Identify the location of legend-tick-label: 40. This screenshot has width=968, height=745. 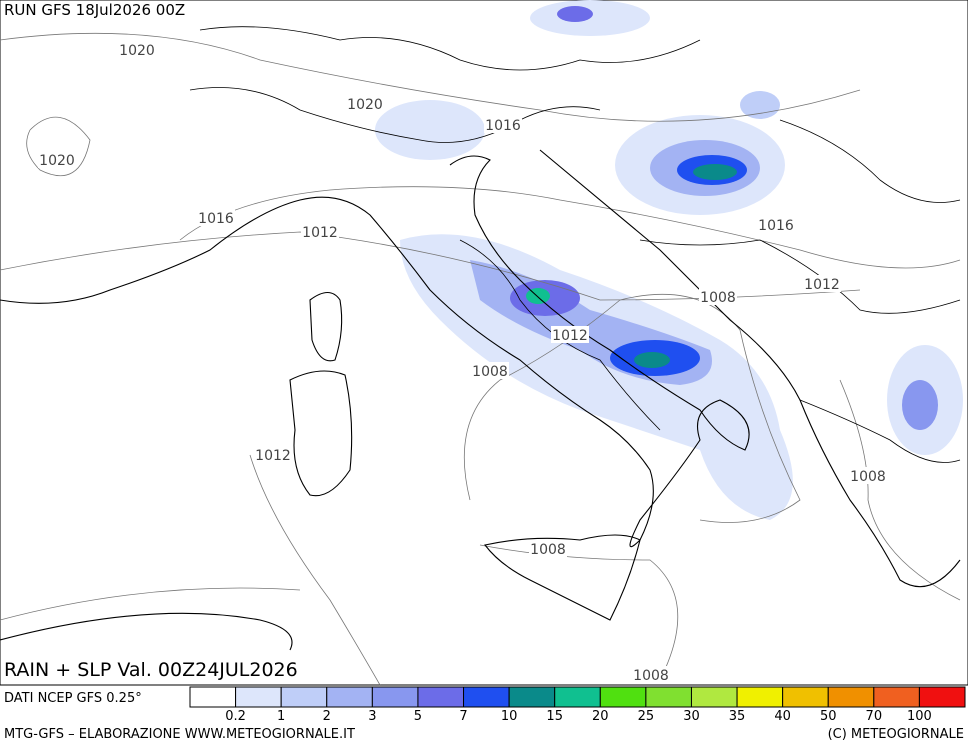
(782, 716).